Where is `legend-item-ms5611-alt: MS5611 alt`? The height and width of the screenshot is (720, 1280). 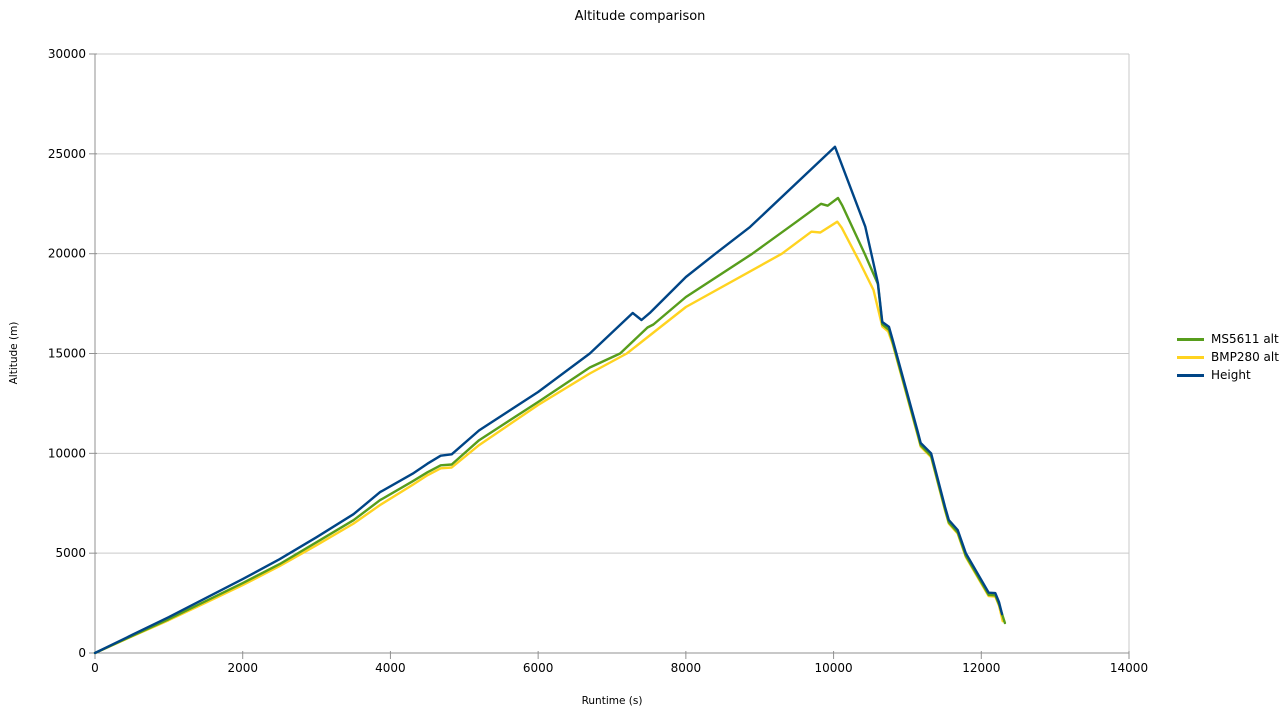 legend-item-ms5611-alt: MS5611 alt is located at coordinates (1228, 339).